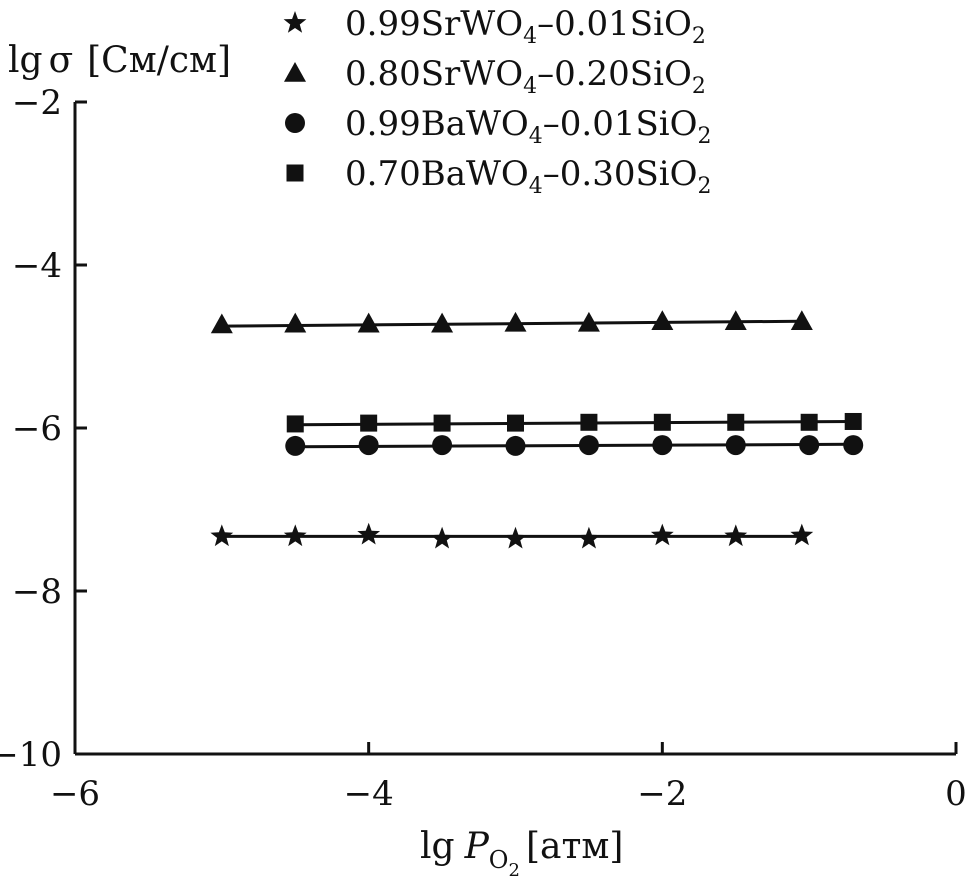 The image size is (966, 880). What do you see at coordinates (574, 423) in the screenshot?
I see `square-series-fit-line` at bounding box center [574, 423].